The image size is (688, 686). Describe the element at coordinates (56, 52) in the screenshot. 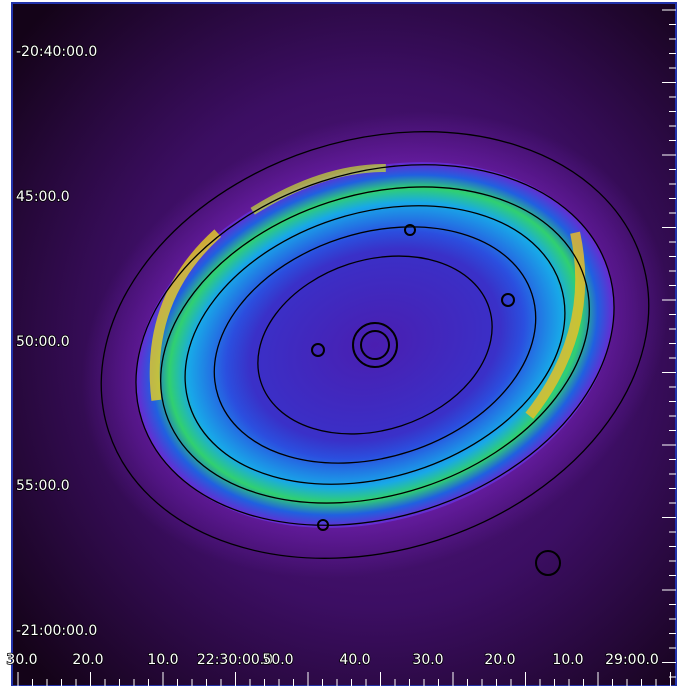

I see `y-axis-label: -20:40:00.0` at that location.